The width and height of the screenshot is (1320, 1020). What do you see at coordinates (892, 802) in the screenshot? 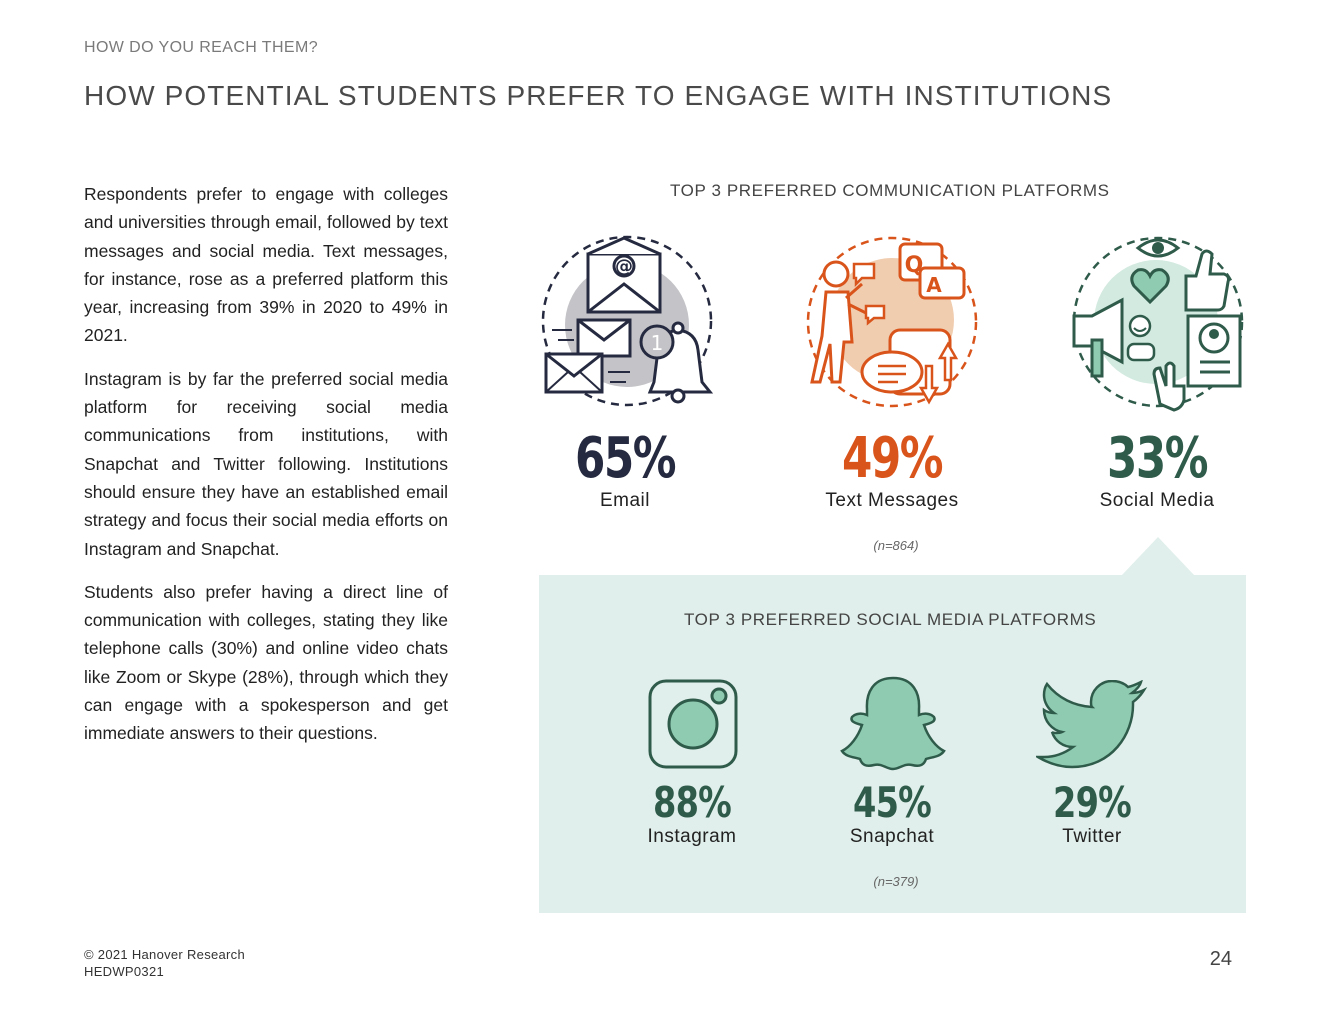
I see `stat-value: 45%` at bounding box center [892, 802].